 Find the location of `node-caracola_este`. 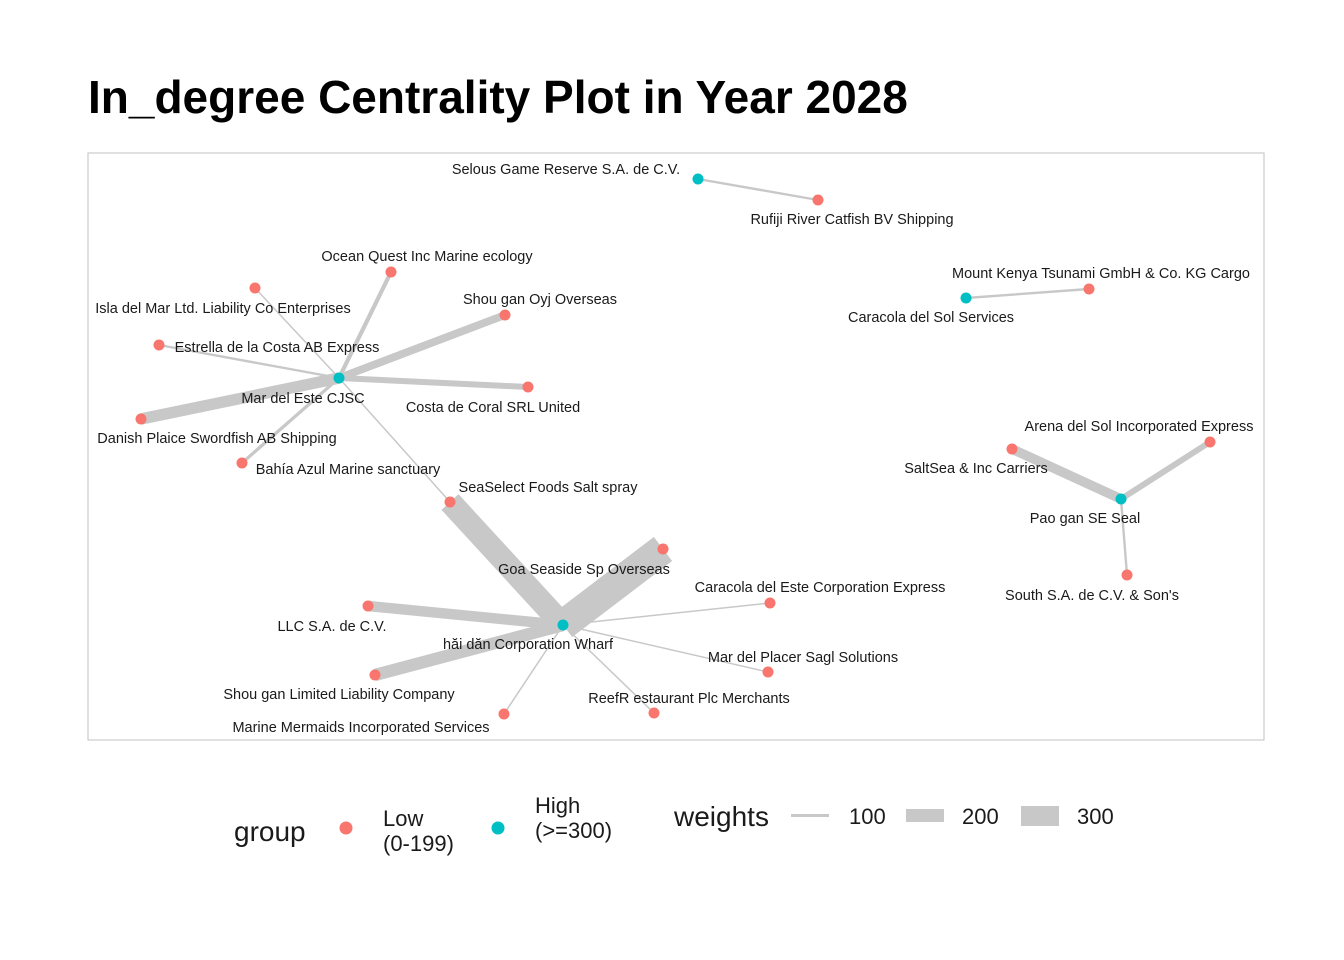

node-caracola_este is located at coordinates (770, 603).